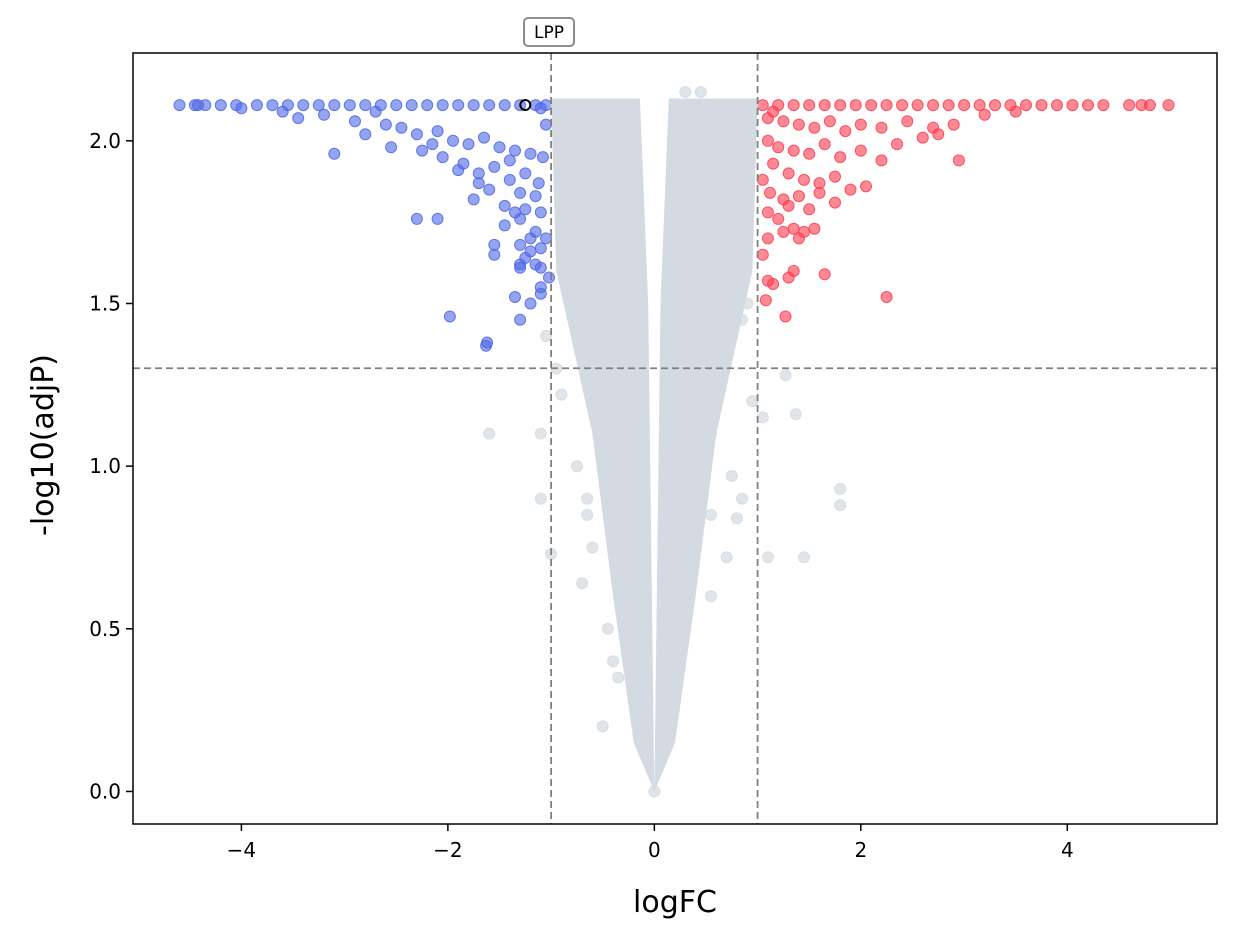 The height and width of the screenshot is (941, 1237). What do you see at coordinates (1067, 850) in the screenshot?
I see `x-tick-label: 4` at bounding box center [1067, 850].